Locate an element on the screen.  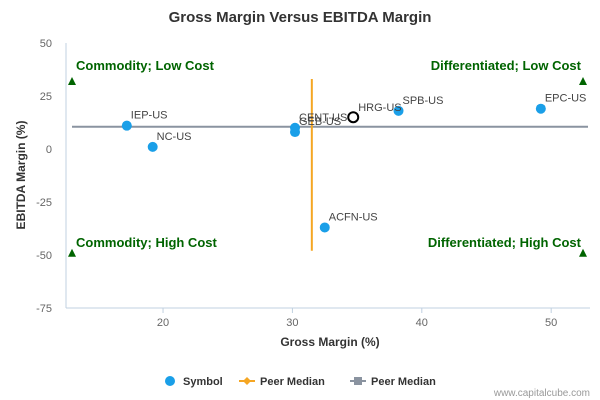
legend: Symbol Peer Median Peer Median is located at coordinates (300, 382).